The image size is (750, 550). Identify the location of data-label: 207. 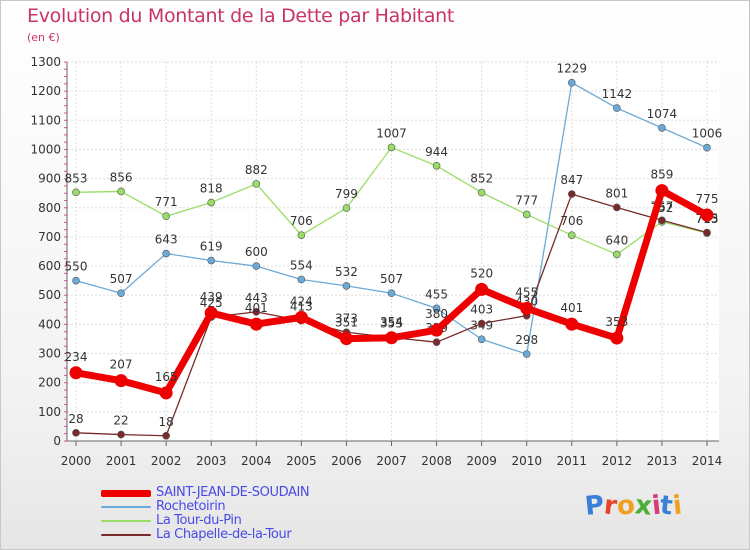
(121, 365).